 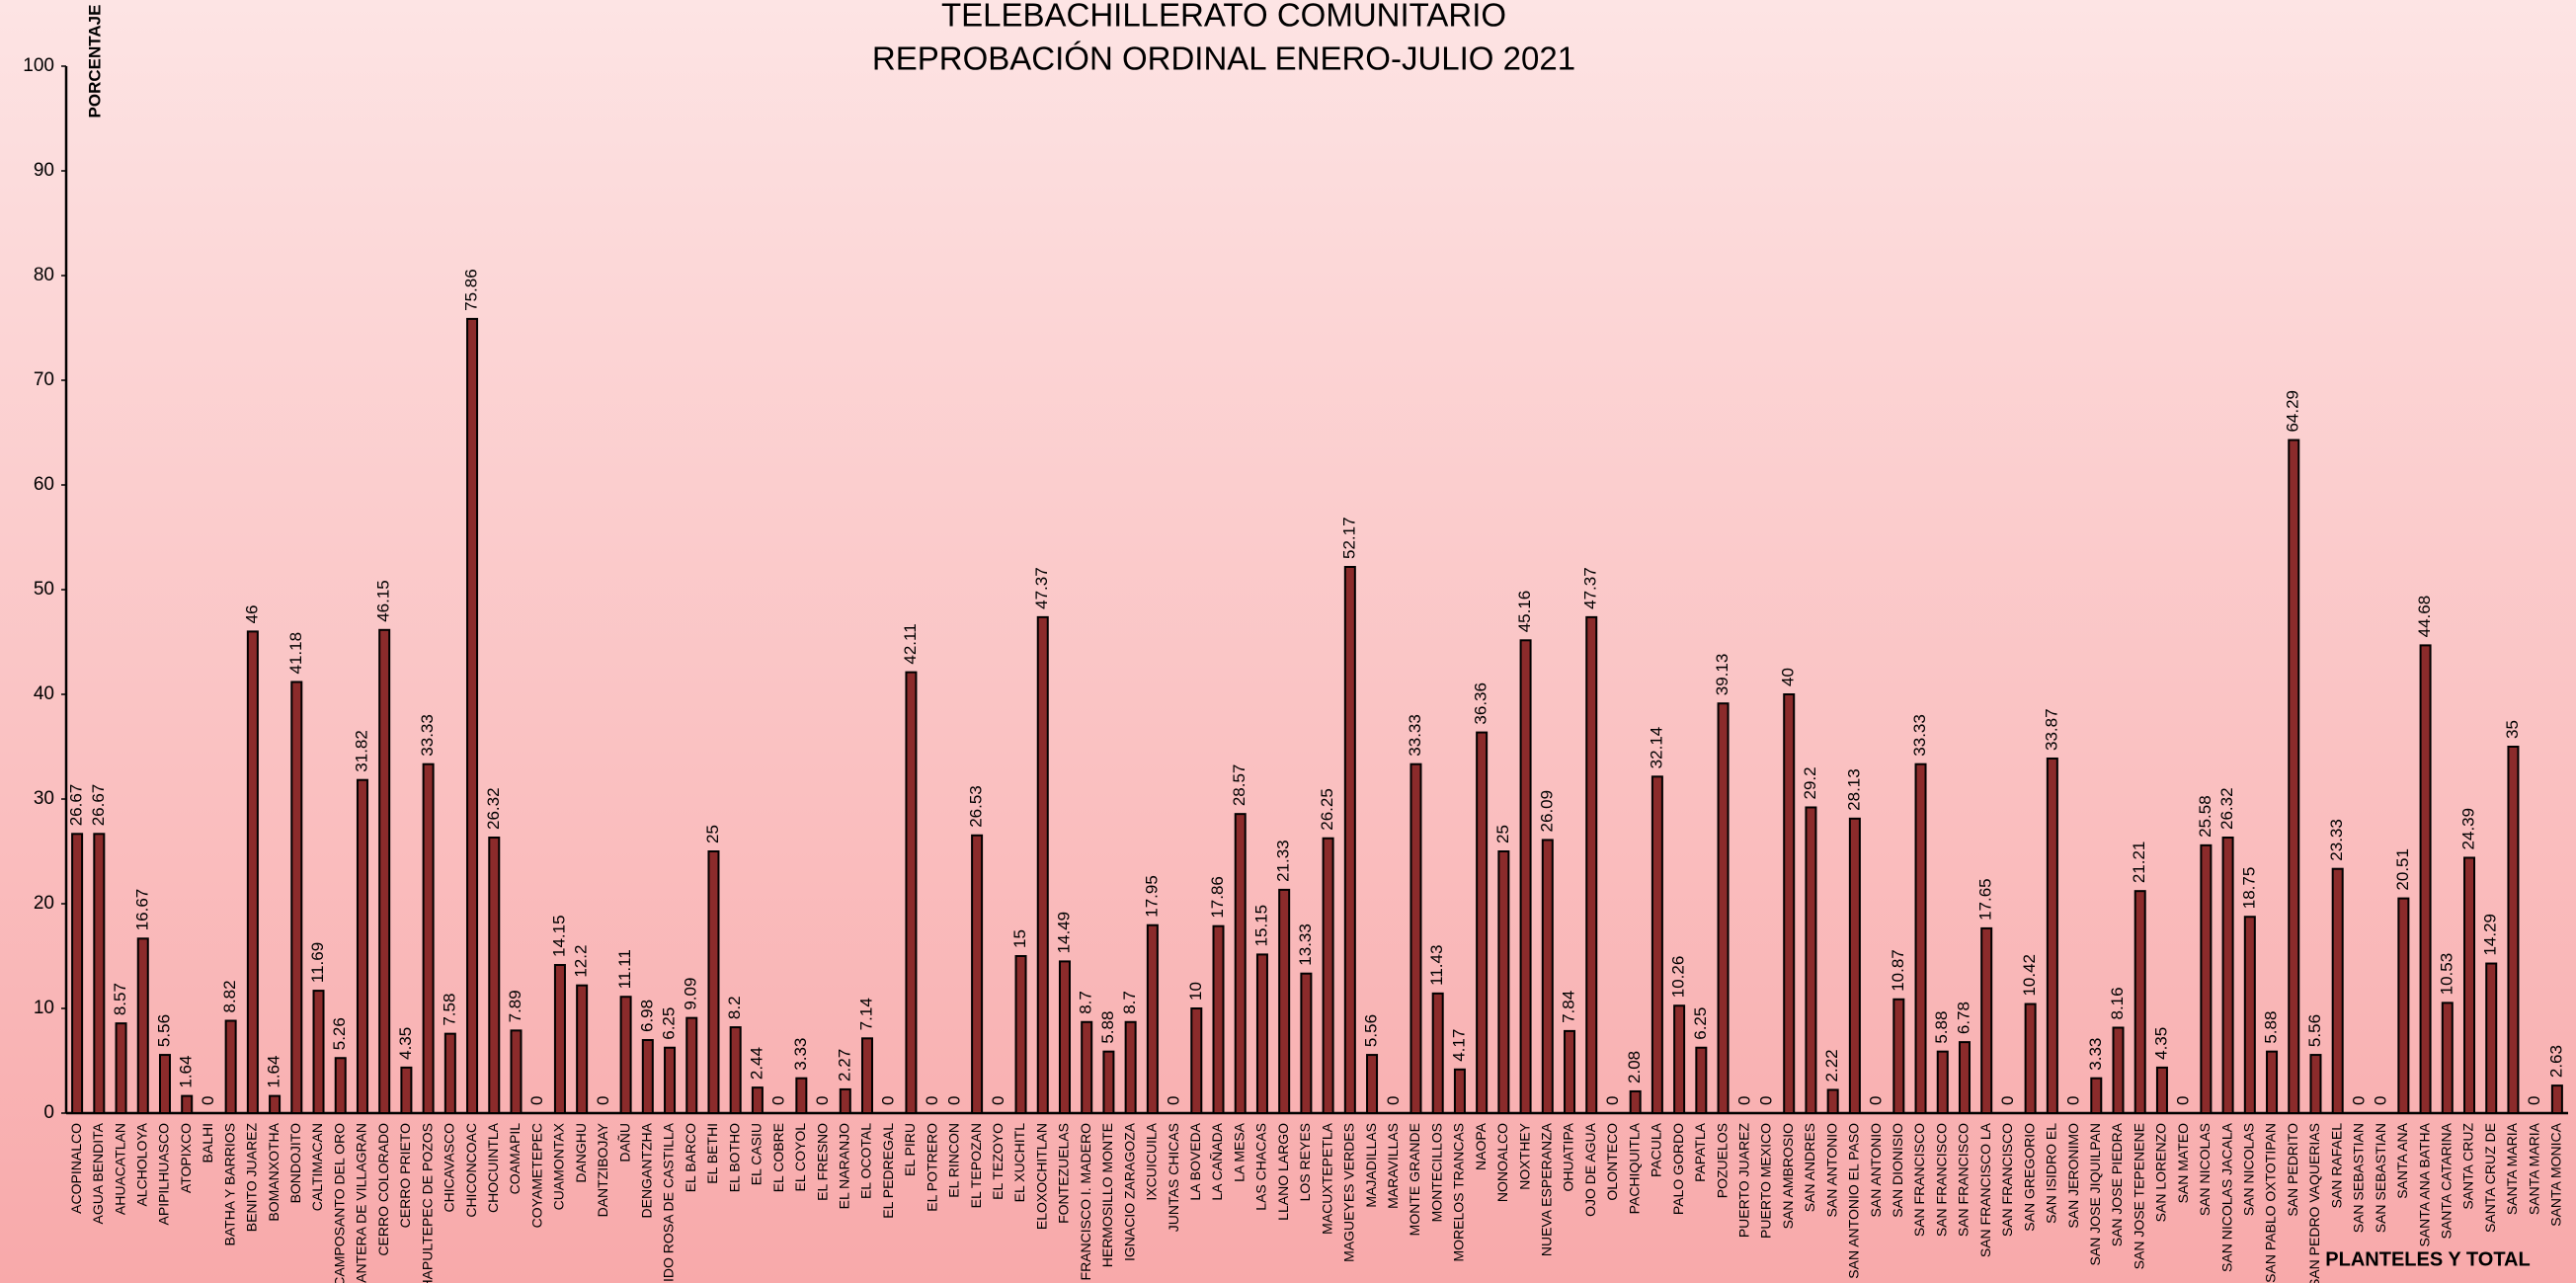 What do you see at coordinates (1590, 588) in the screenshot?
I see `value-label: 47.37` at bounding box center [1590, 588].